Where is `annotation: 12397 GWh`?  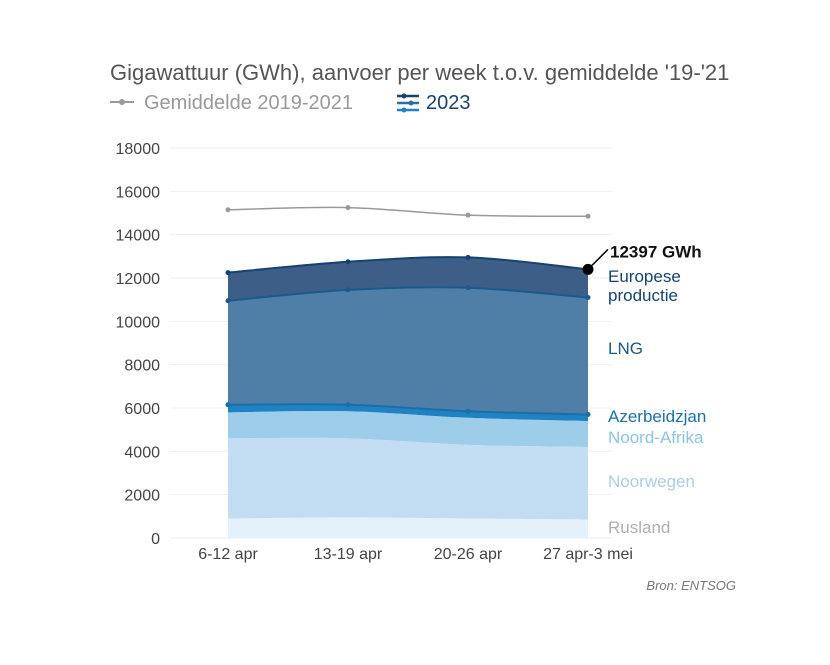 annotation: 12397 GWh is located at coordinates (642, 258).